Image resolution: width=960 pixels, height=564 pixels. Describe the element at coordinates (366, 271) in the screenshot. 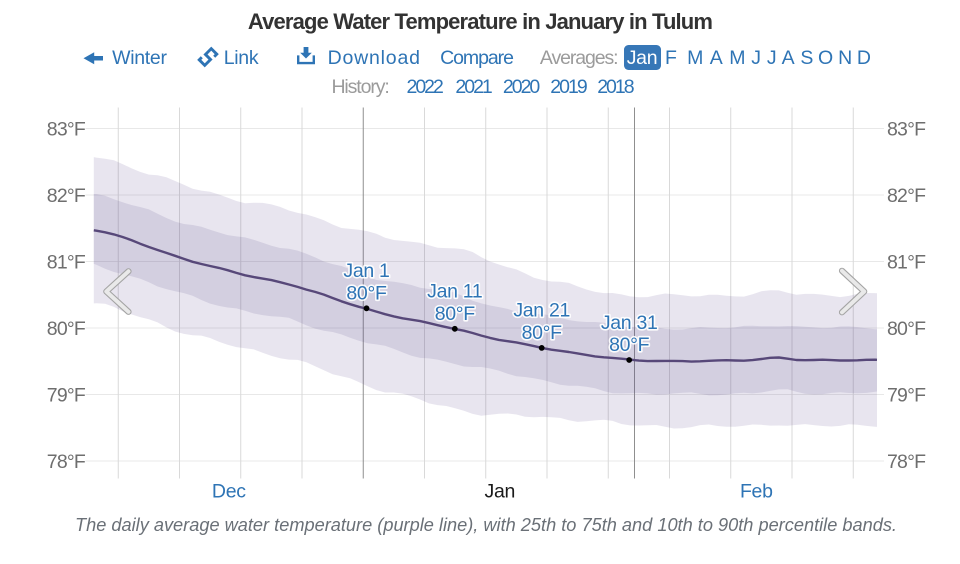

I see `svg-text: Jan 1` at that location.